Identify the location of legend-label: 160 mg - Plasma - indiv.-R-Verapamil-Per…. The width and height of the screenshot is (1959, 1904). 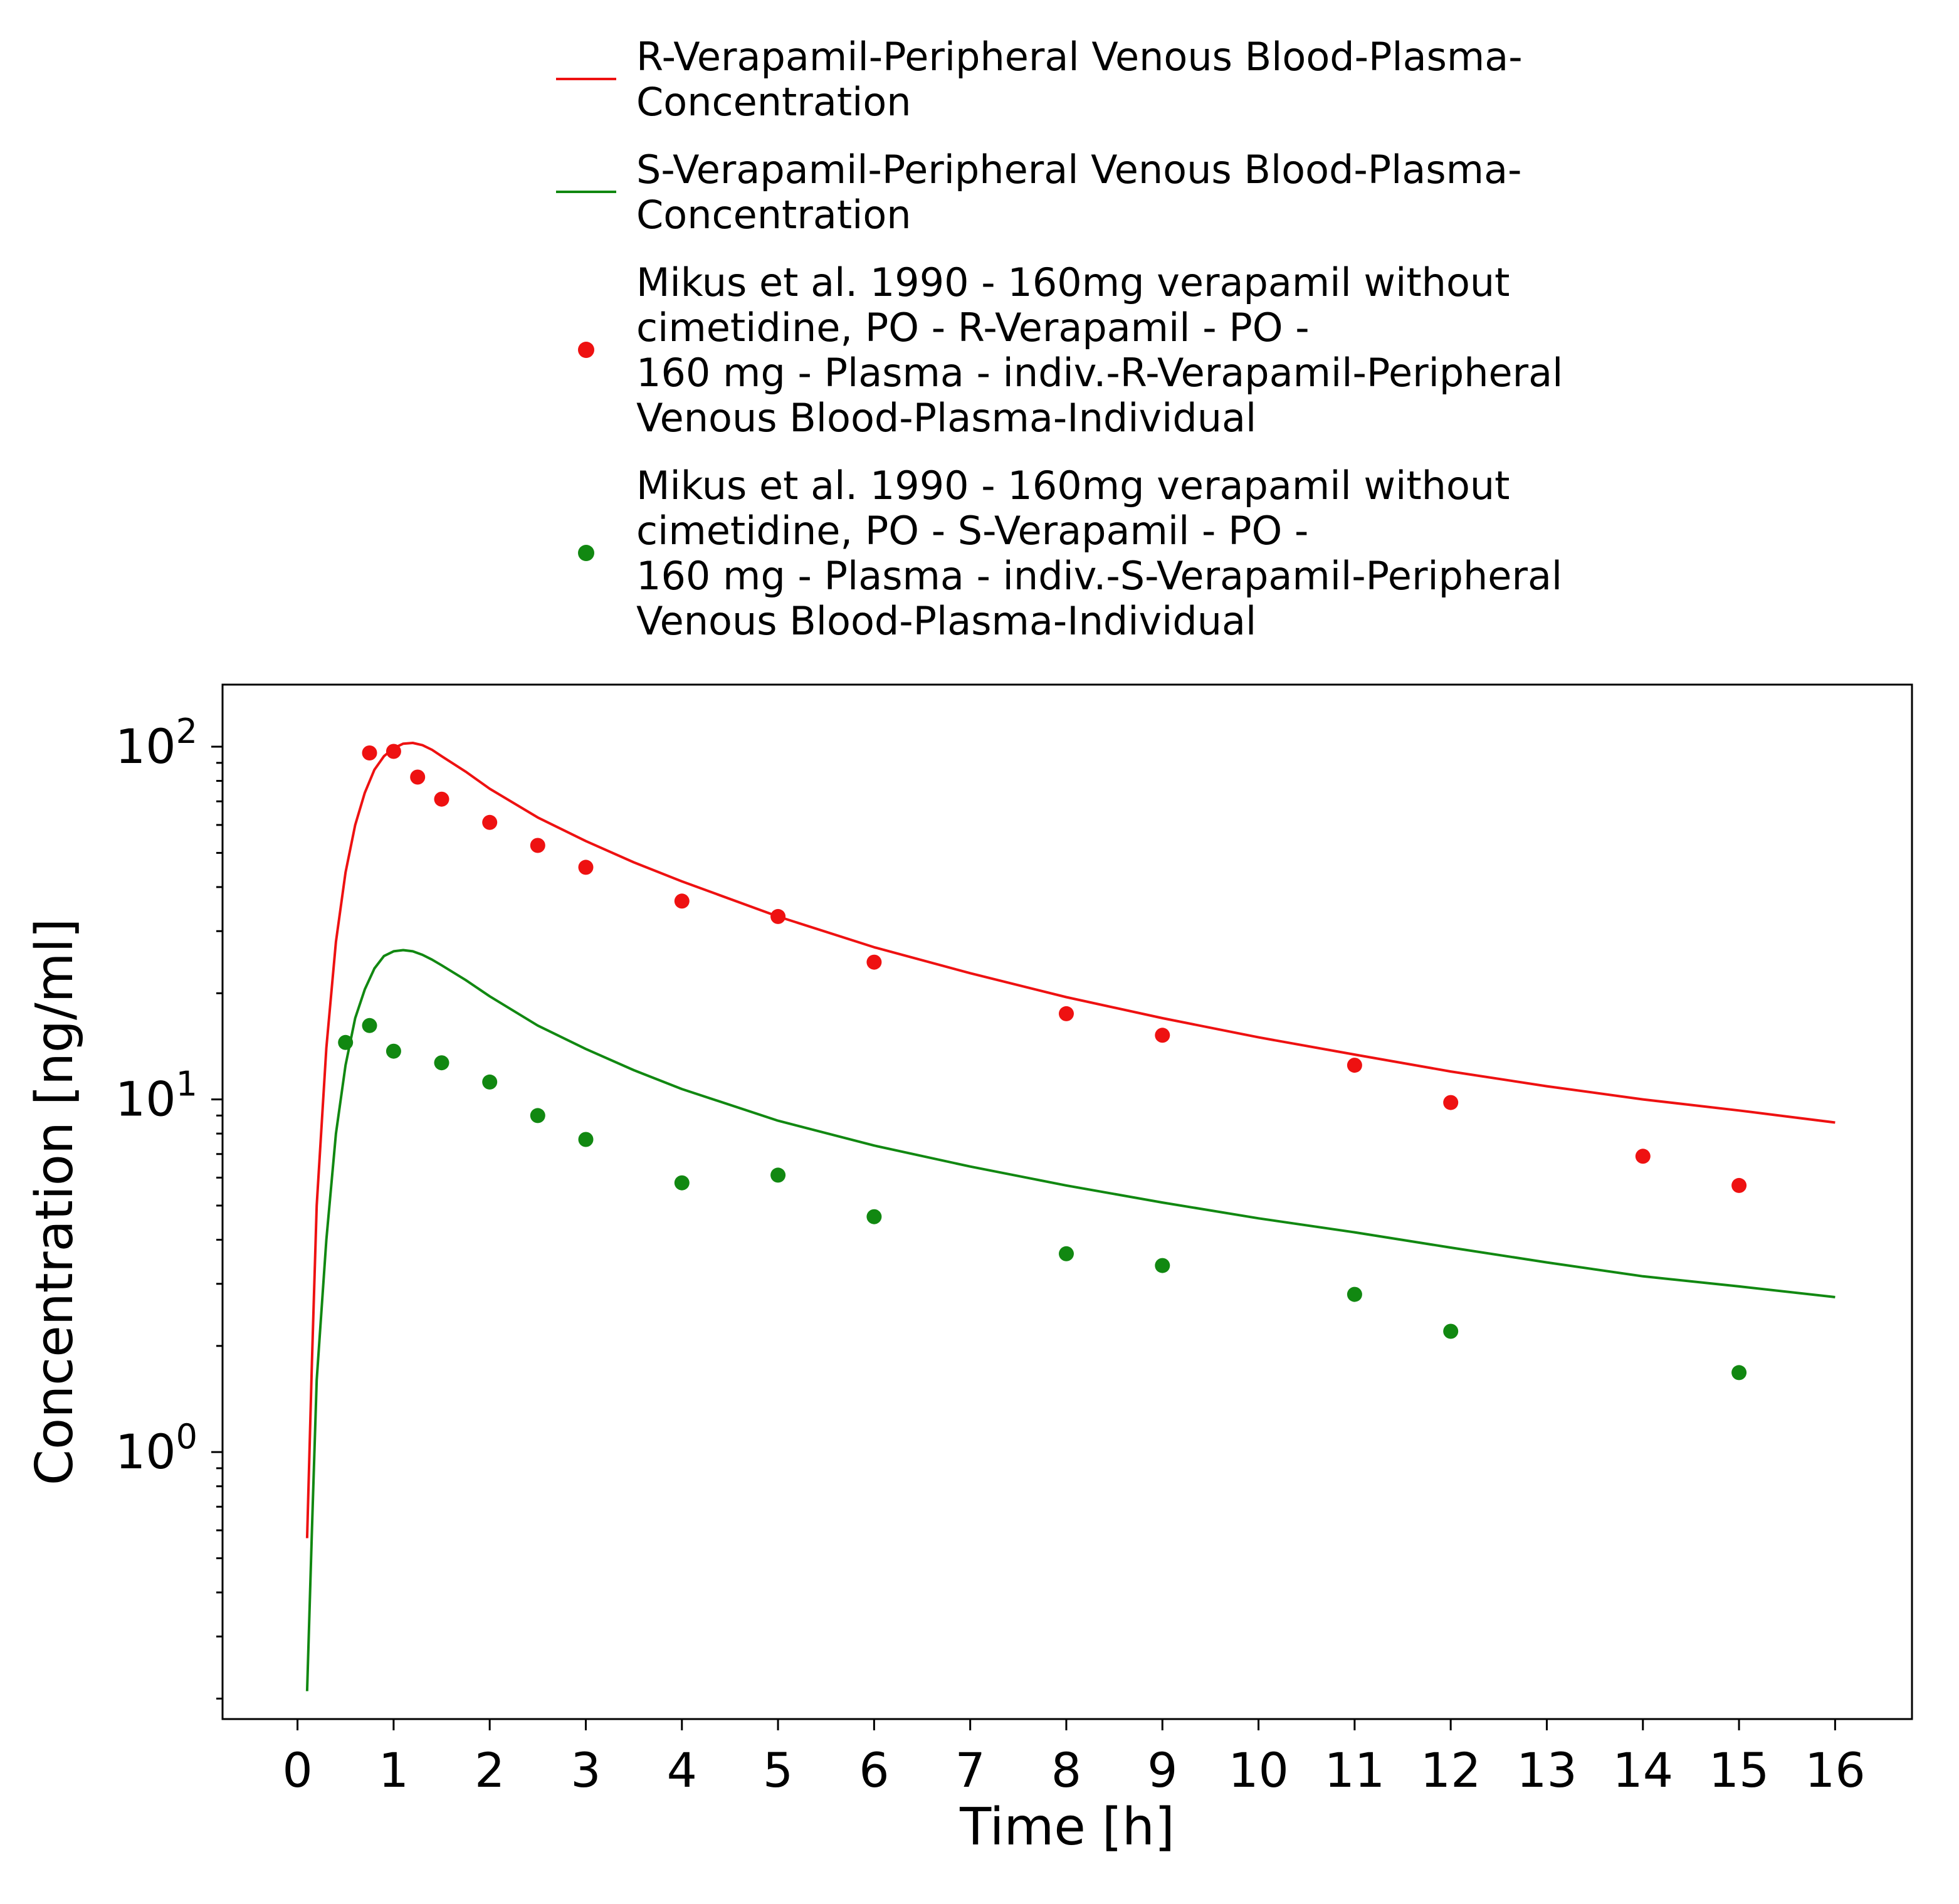
(1099, 373).